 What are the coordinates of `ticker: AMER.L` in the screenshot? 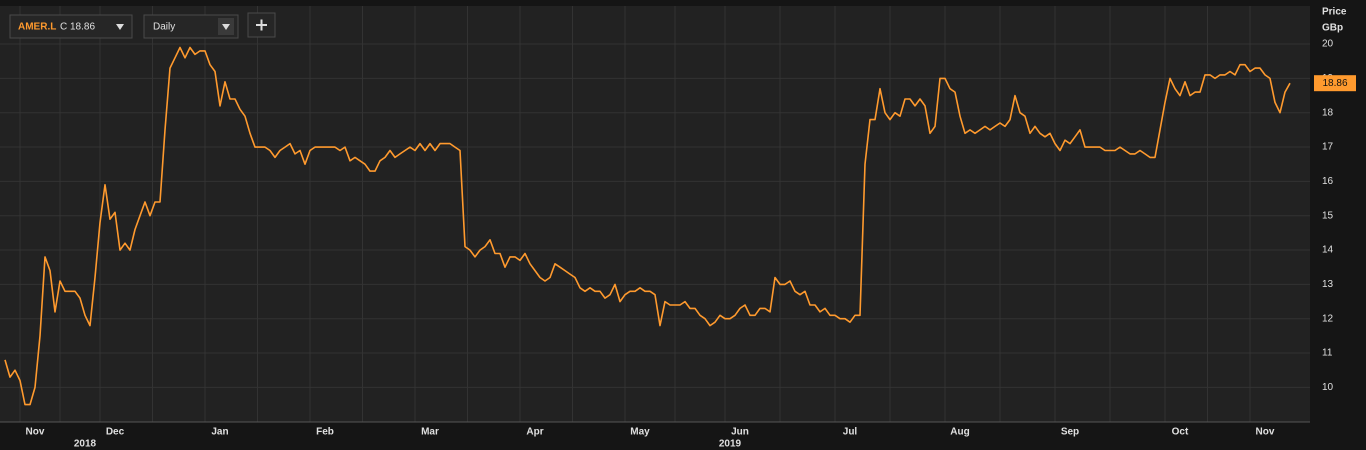 It's located at (37, 27).